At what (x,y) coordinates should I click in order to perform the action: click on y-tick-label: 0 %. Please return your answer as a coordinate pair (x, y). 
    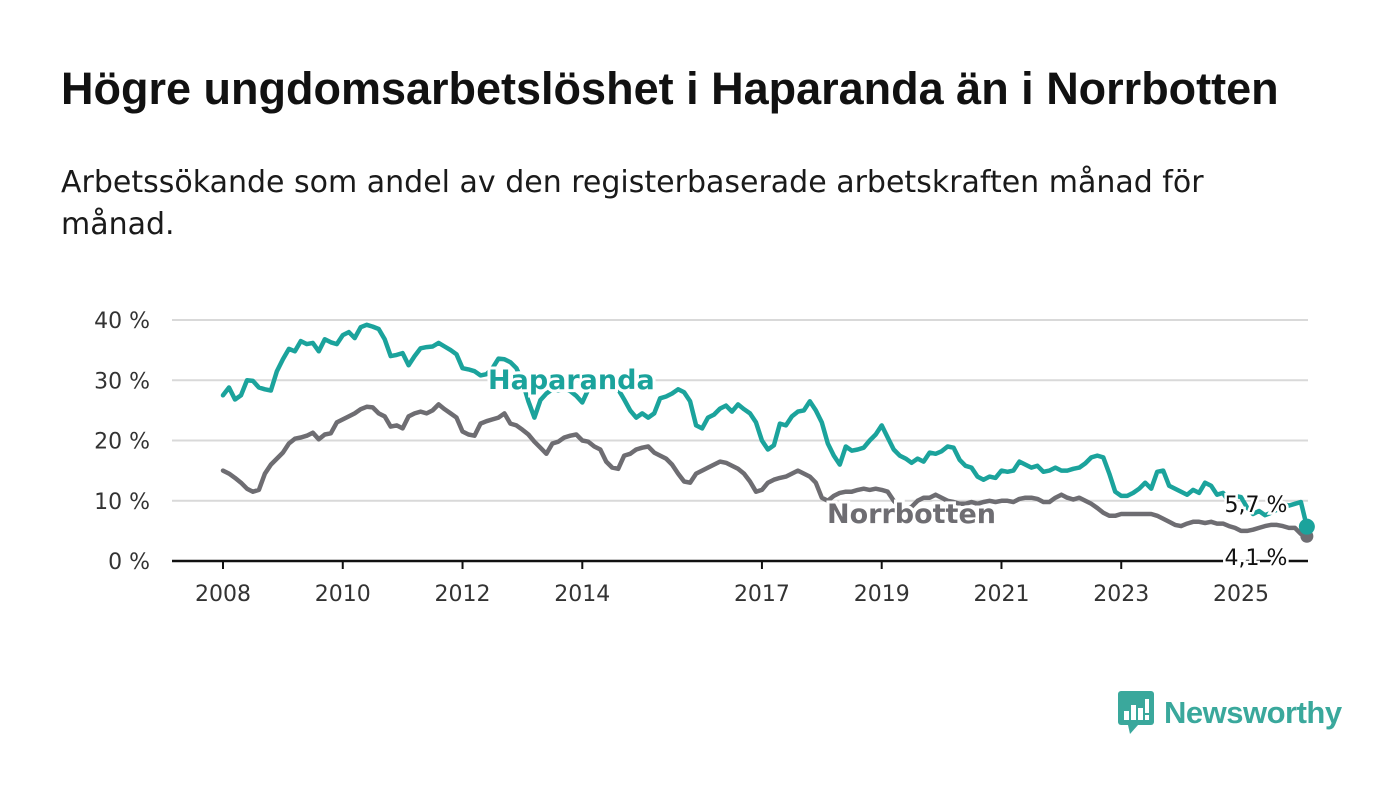
    Looking at the image, I should click on (129, 562).